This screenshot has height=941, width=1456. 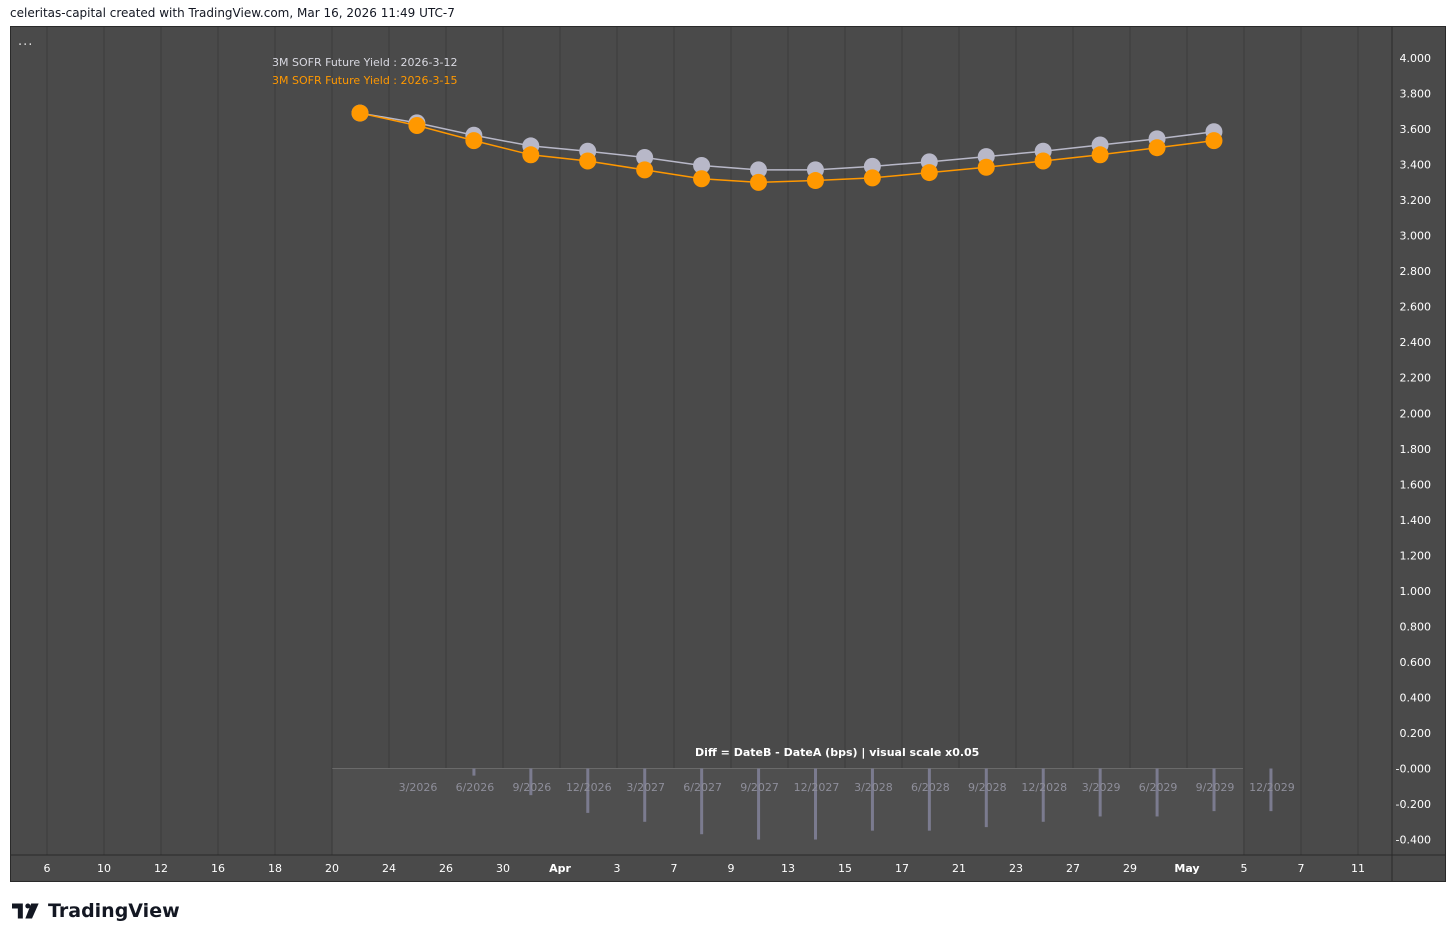 I want to click on y-tick-label: -0.000, so click(x=1413, y=769).